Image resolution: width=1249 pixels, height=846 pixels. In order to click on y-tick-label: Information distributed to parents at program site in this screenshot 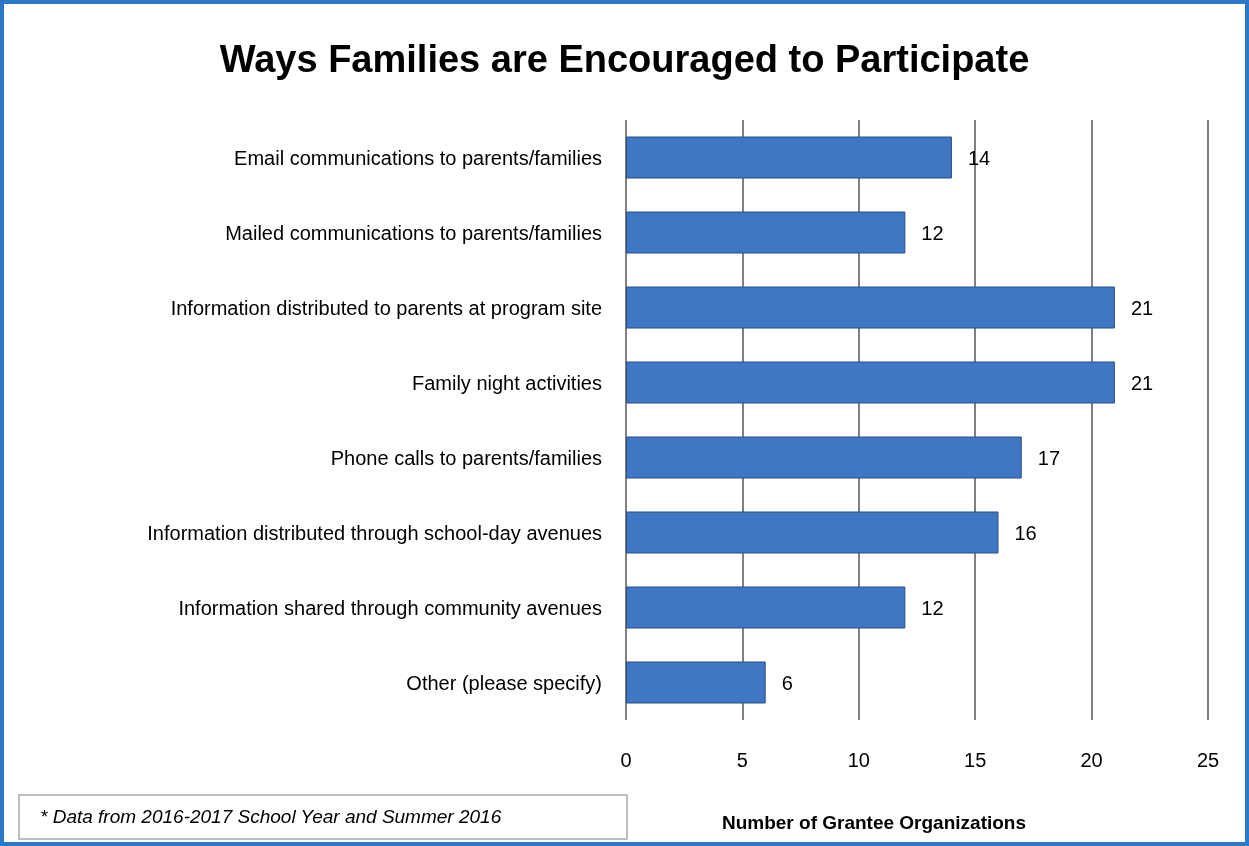, I will do `click(386, 307)`.